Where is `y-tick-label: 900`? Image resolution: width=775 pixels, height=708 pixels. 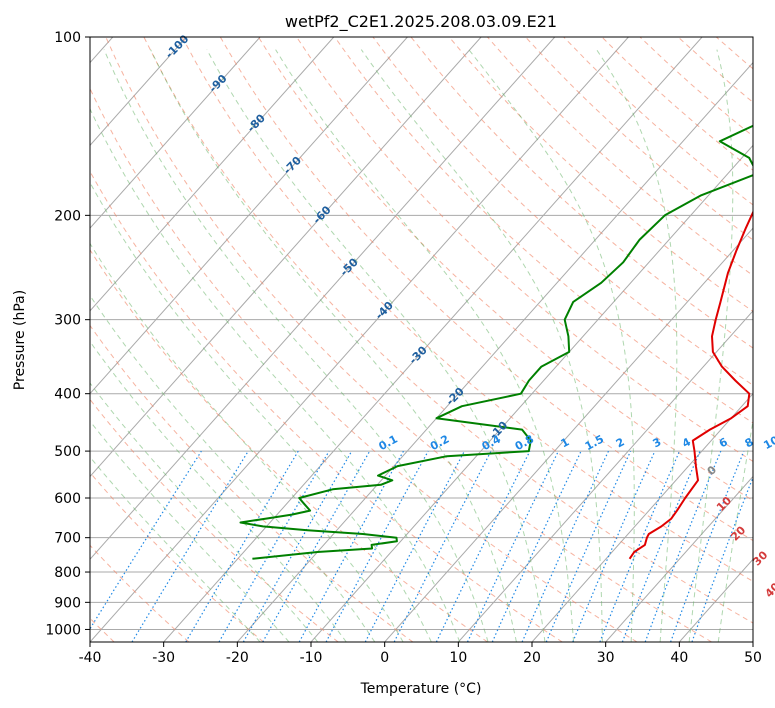 y-tick-label: 900 is located at coordinates (67, 603).